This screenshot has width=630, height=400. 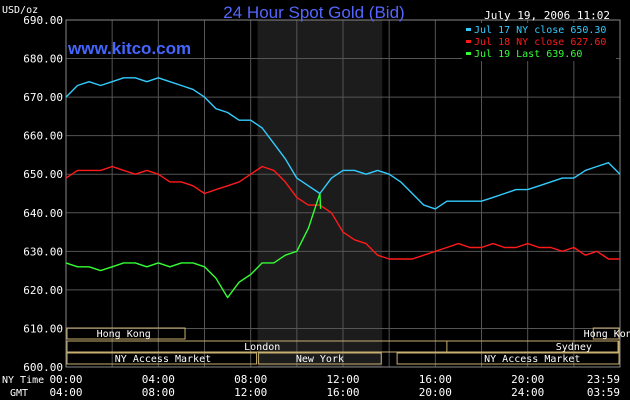 What do you see at coordinates (435, 392) in the screenshot?
I see `x-tick-label-gmt: 20:00` at bounding box center [435, 392].